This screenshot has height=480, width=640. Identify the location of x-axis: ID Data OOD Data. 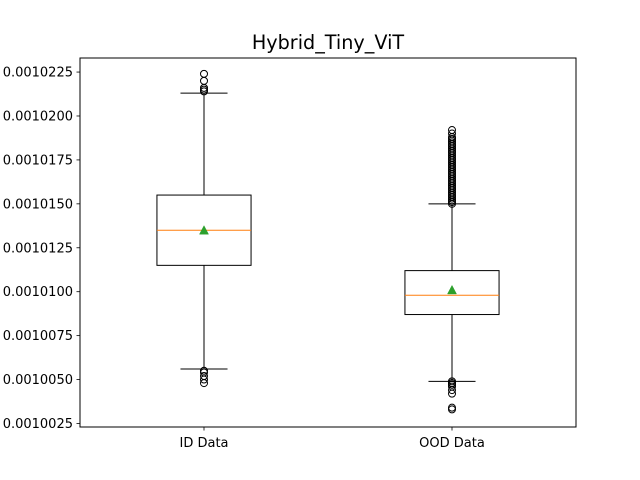
(332, 439).